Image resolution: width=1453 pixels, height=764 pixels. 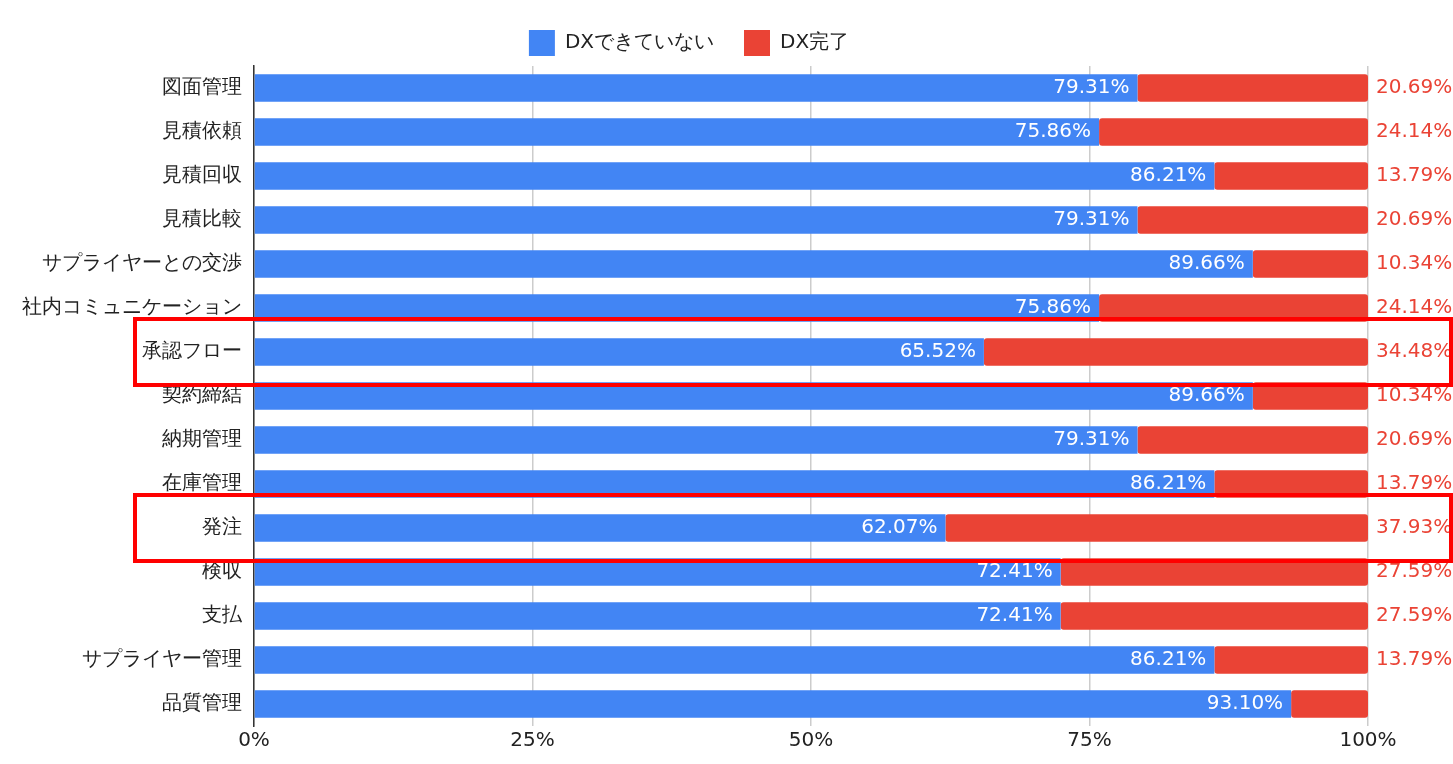 I want to click on data-label: 37.93%, so click(x=1414, y=526).